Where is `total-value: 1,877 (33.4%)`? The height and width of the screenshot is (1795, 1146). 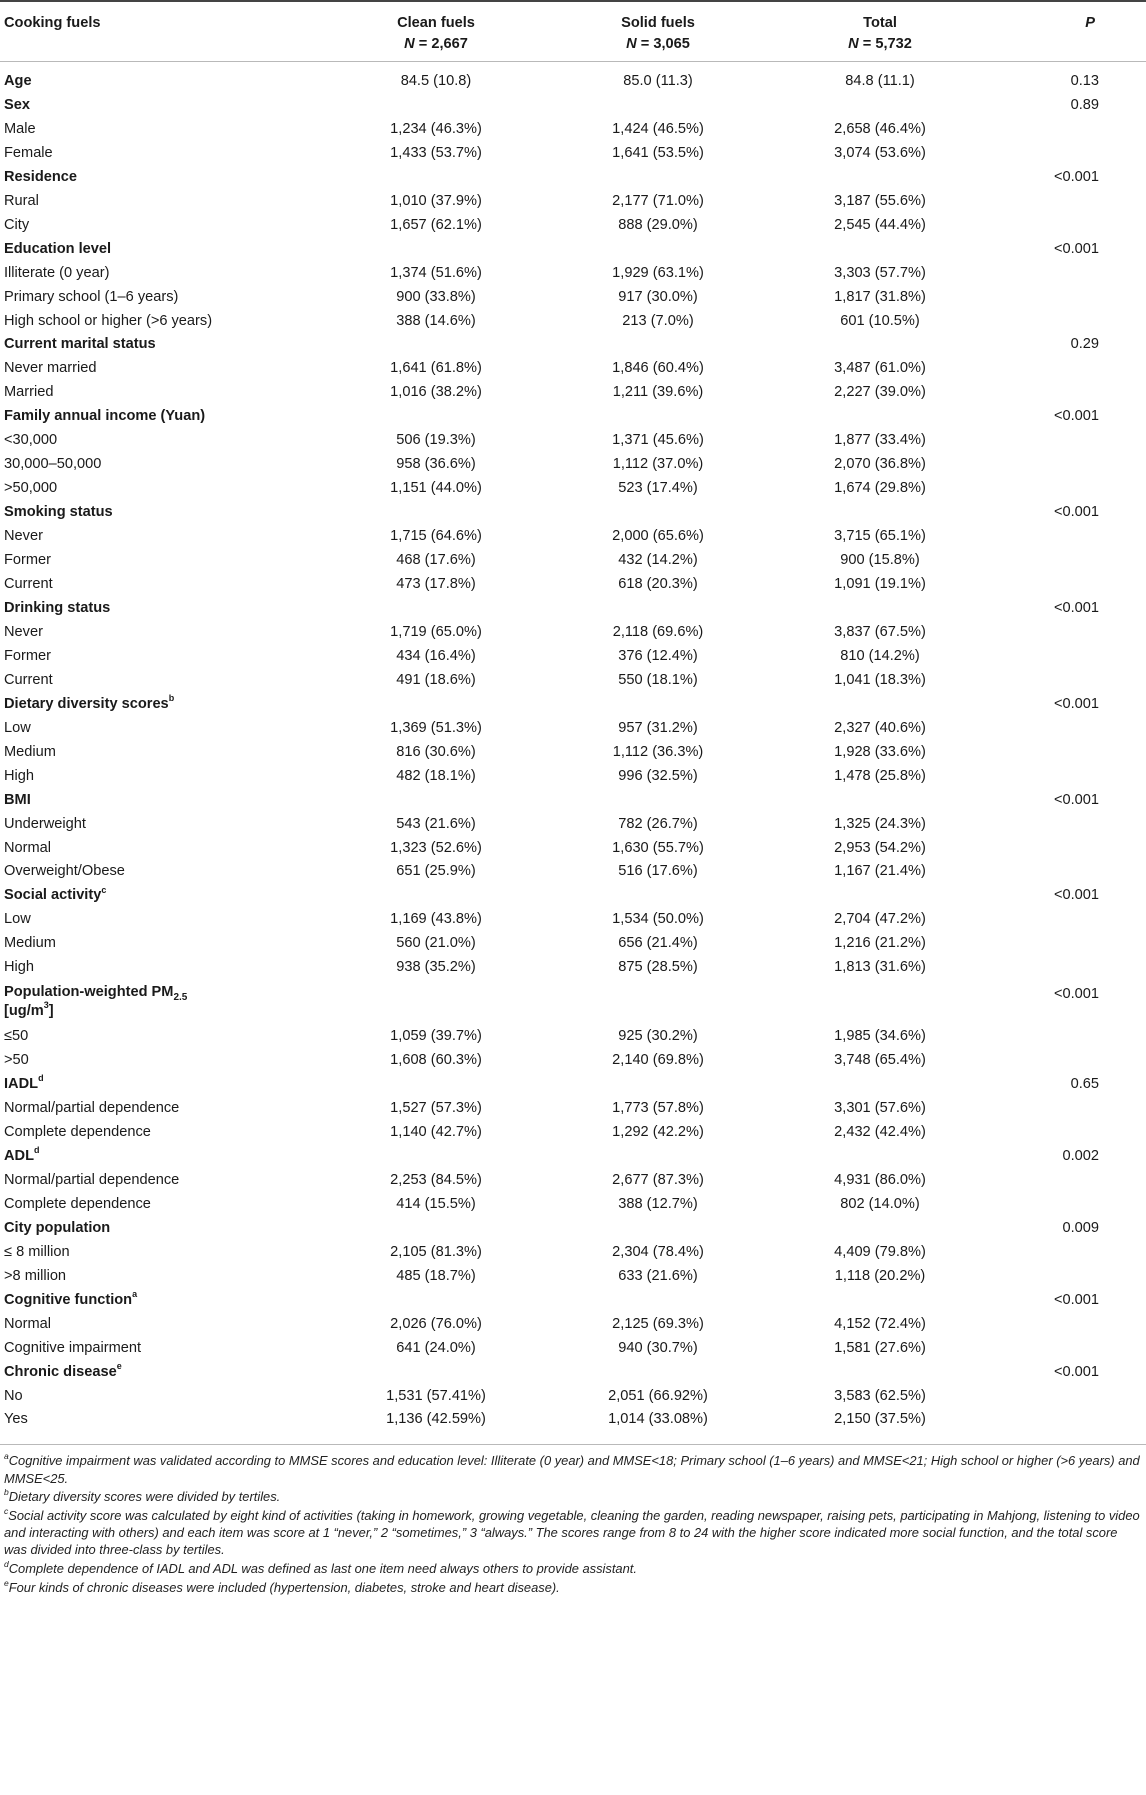
total-value: 1,877 (33.4%) is located at coordinates (880, 440).